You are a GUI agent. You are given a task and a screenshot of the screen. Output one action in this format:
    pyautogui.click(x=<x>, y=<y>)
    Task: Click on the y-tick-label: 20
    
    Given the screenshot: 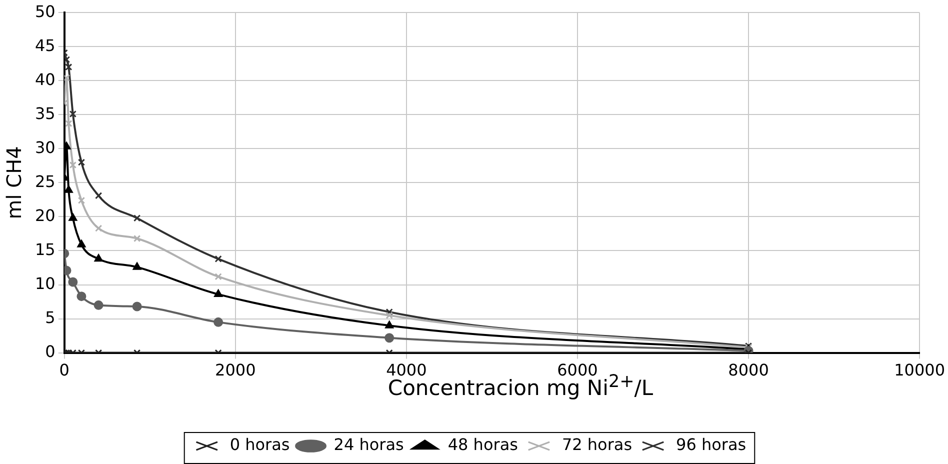 What is the action you would take?
    pyautogui.click(x=45, y=215)
    